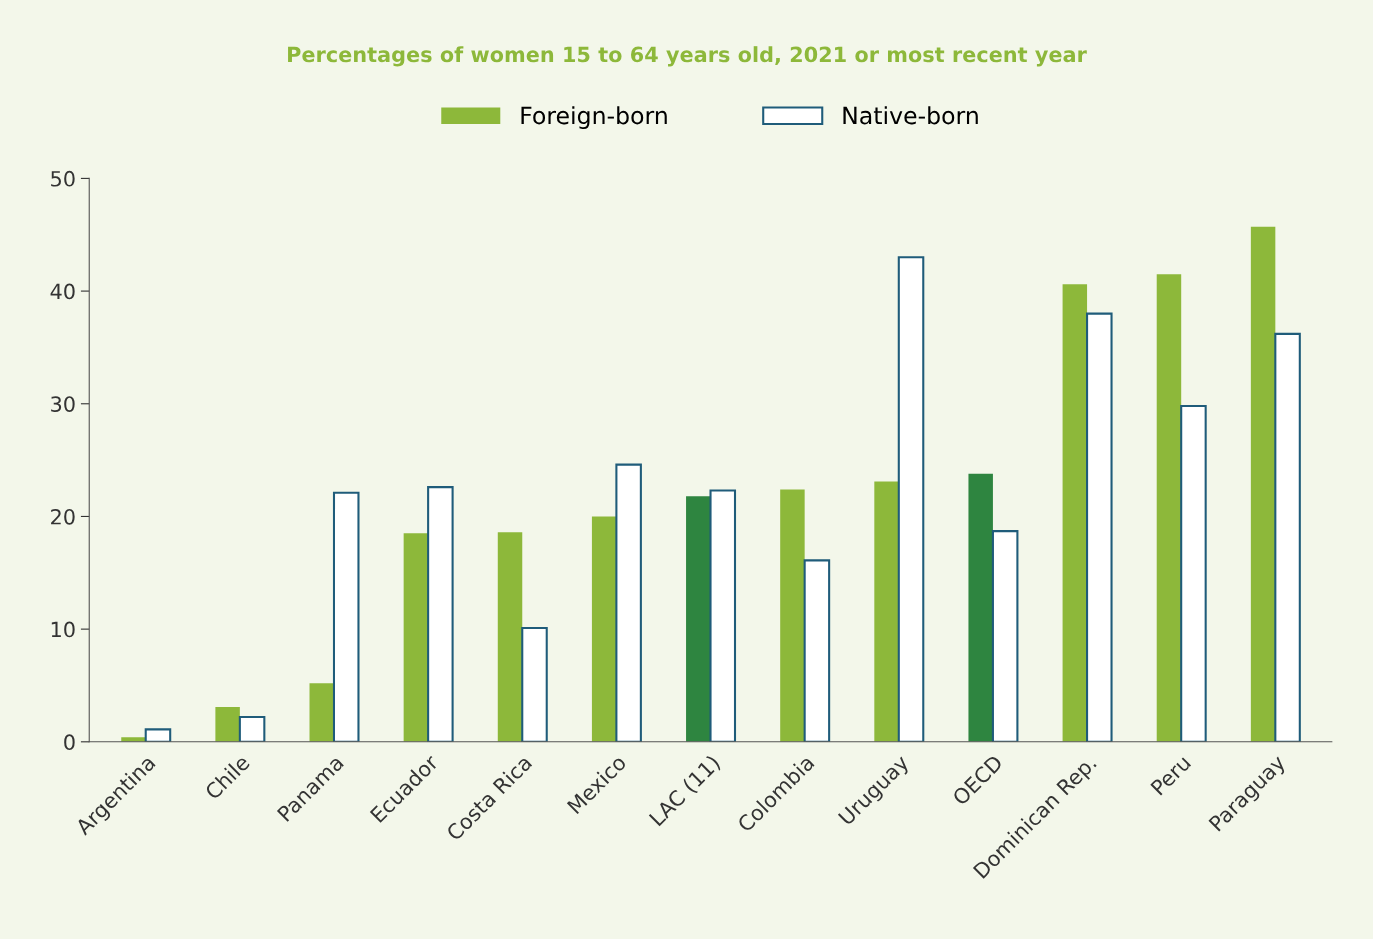 Image resolution: width=1373 pixels, height=939 pixels. I want to click on legend-label: Native-born, so click(910, 115).